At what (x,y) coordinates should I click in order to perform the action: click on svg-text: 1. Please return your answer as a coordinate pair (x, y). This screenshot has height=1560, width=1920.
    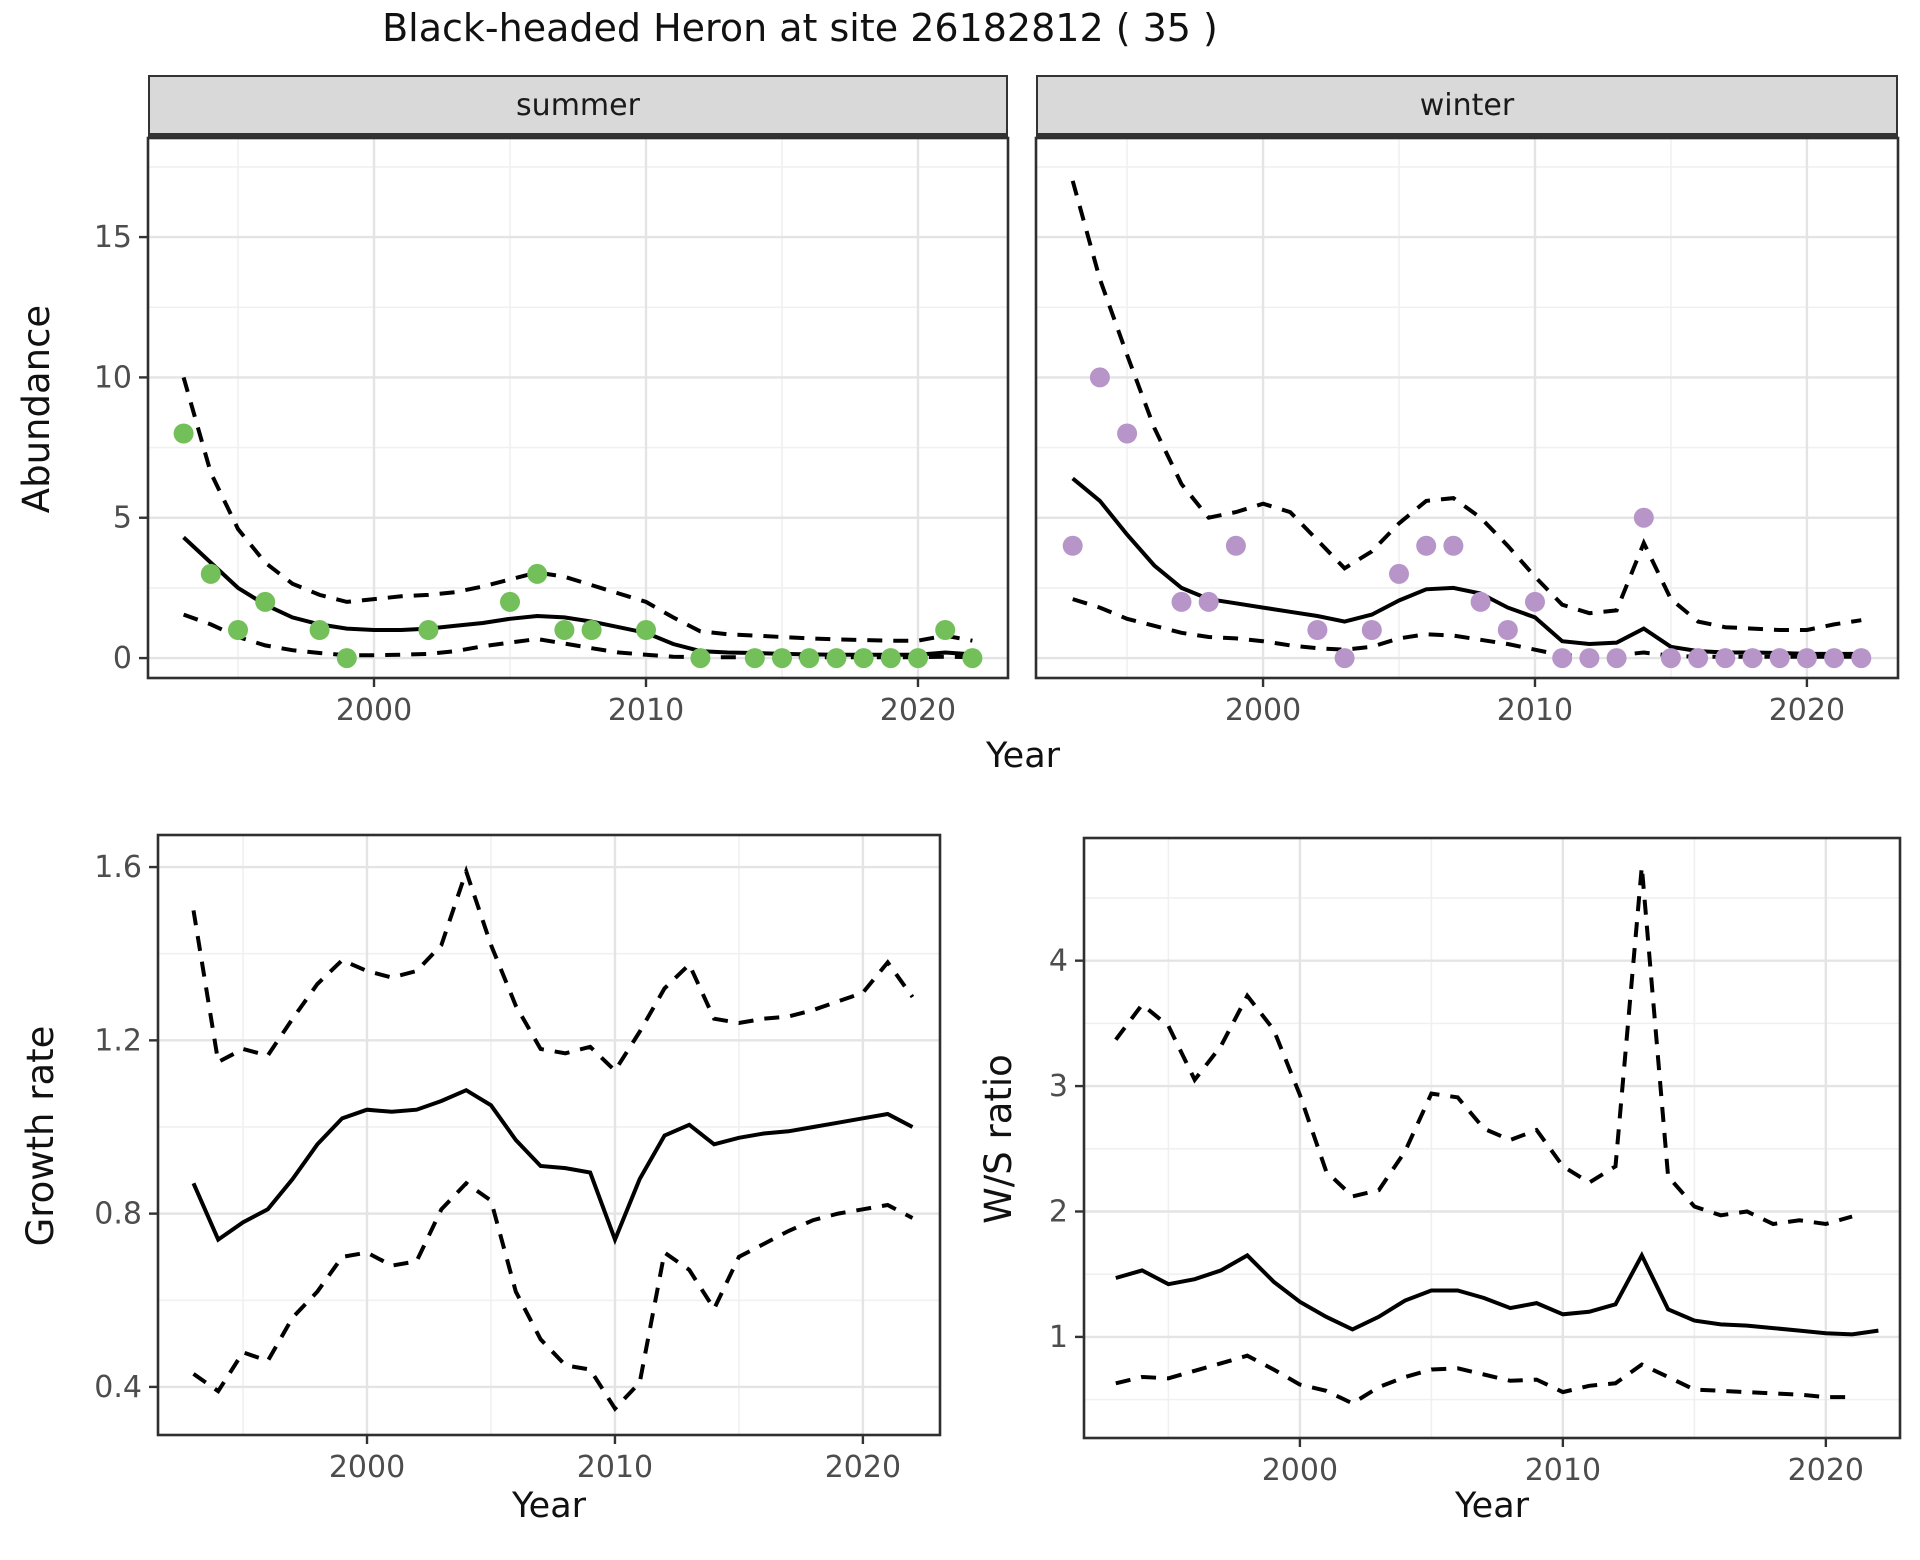
    Looking at the image, I should click on (1058, 1337).